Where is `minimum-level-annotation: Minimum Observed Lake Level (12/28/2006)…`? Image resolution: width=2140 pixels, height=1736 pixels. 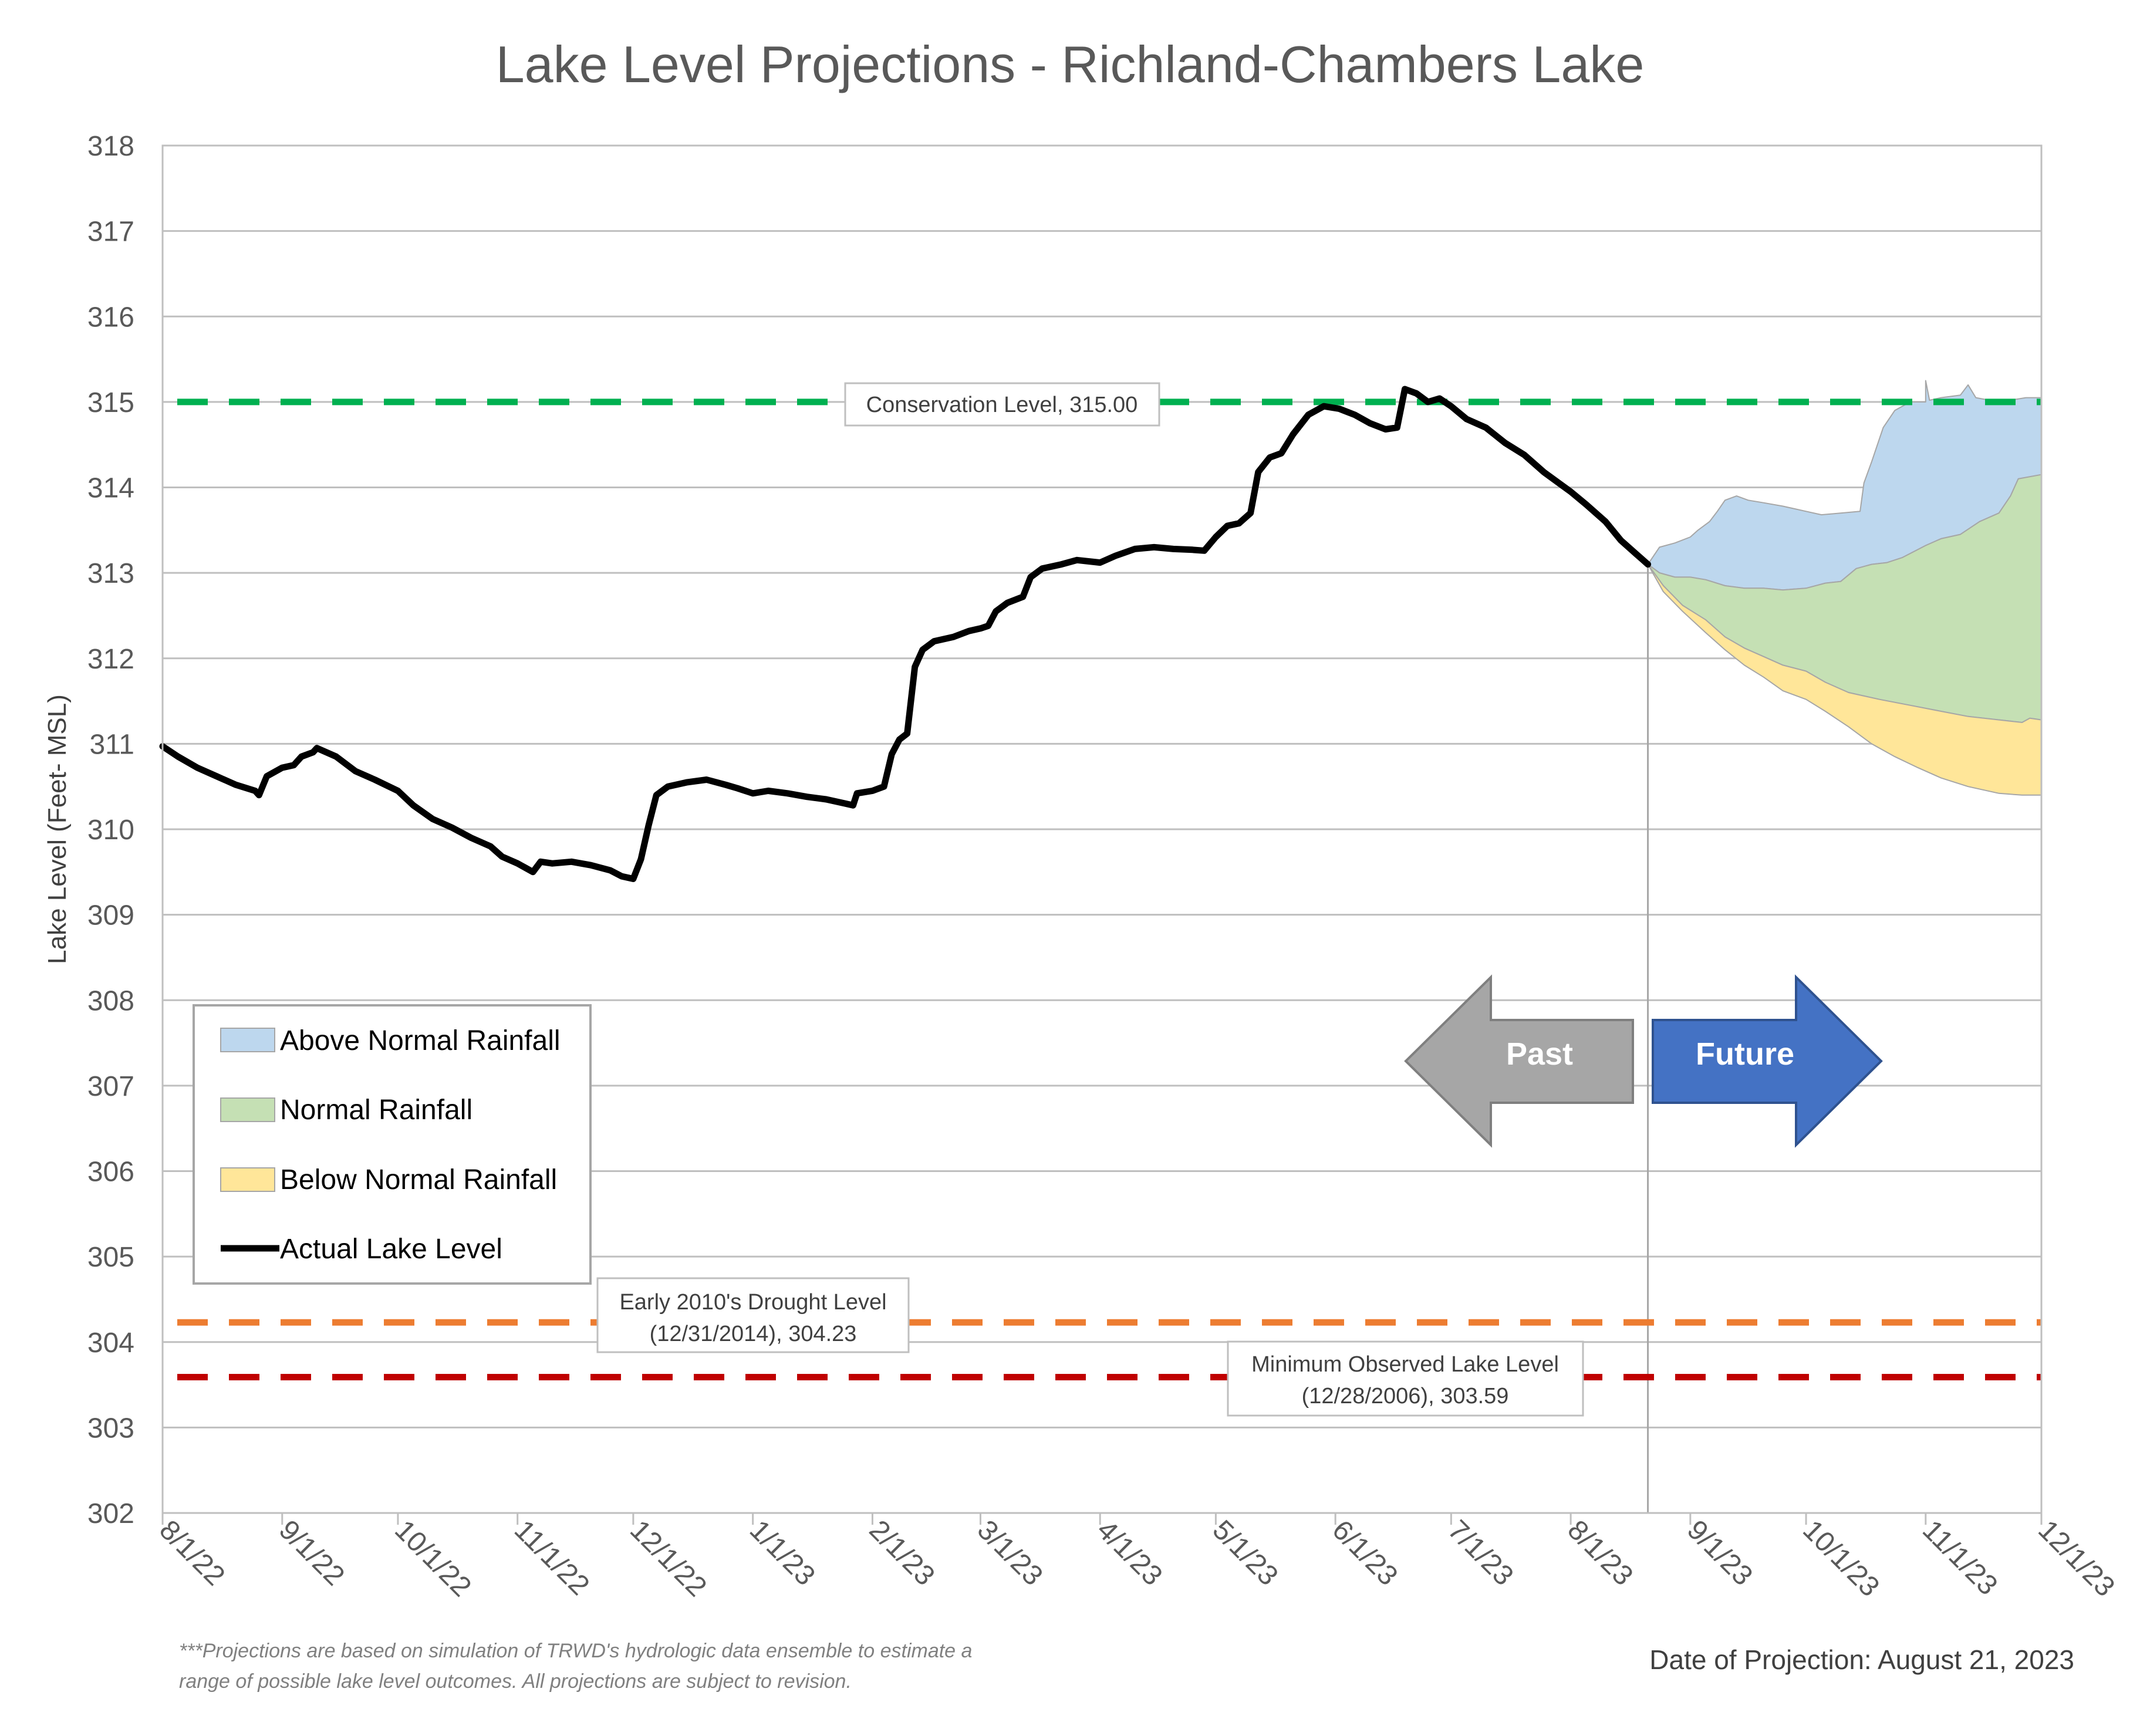
minimum-level-annotation: Minimum Observed Lake Level (12/28/2006)… is located at coordinates (1405, 1378).